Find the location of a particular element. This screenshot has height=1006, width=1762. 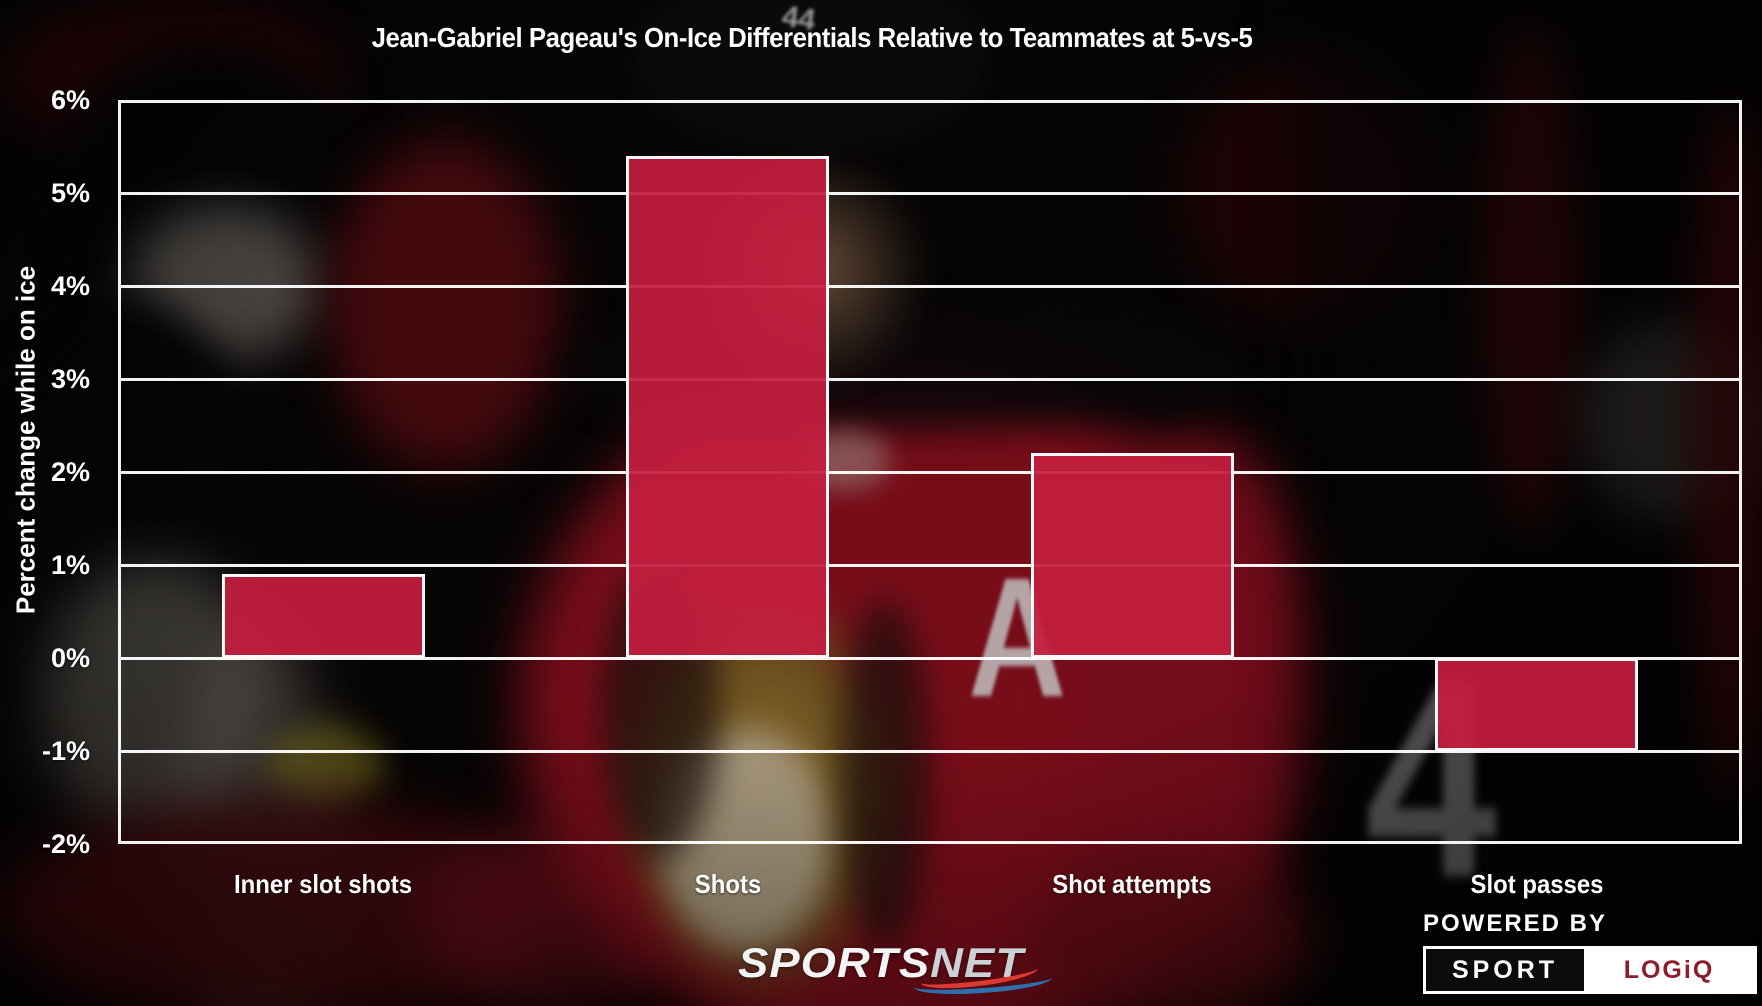

bar-inner-slot-shots is located at coordinates (323, 616).